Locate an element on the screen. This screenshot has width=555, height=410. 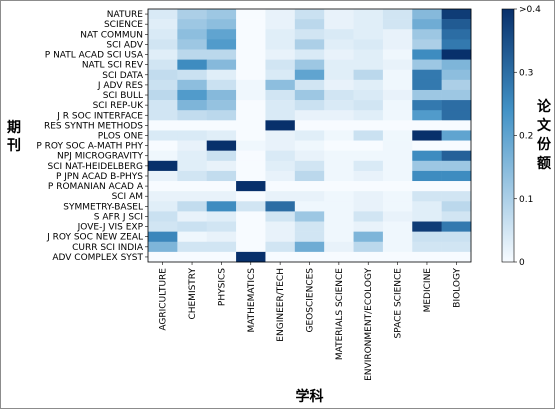
y-tick-label: S AFR J SCI is located at coordinates (118, 217).